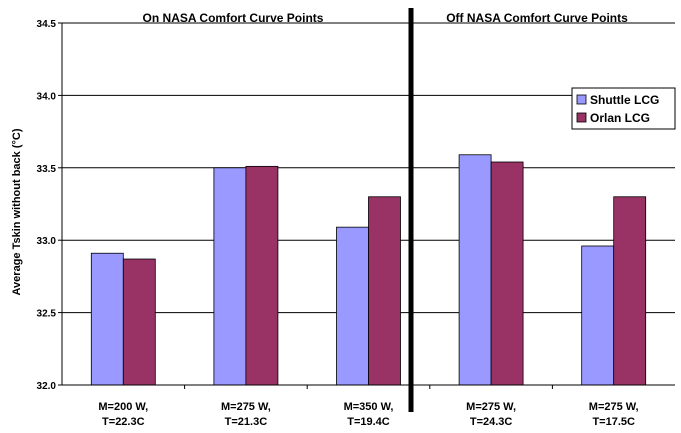 This screenshot has width=681, height=433. Describe the element at coordinates (613, 422) in the screenshot. I see `x-category-label: T=17.5C` at that location.